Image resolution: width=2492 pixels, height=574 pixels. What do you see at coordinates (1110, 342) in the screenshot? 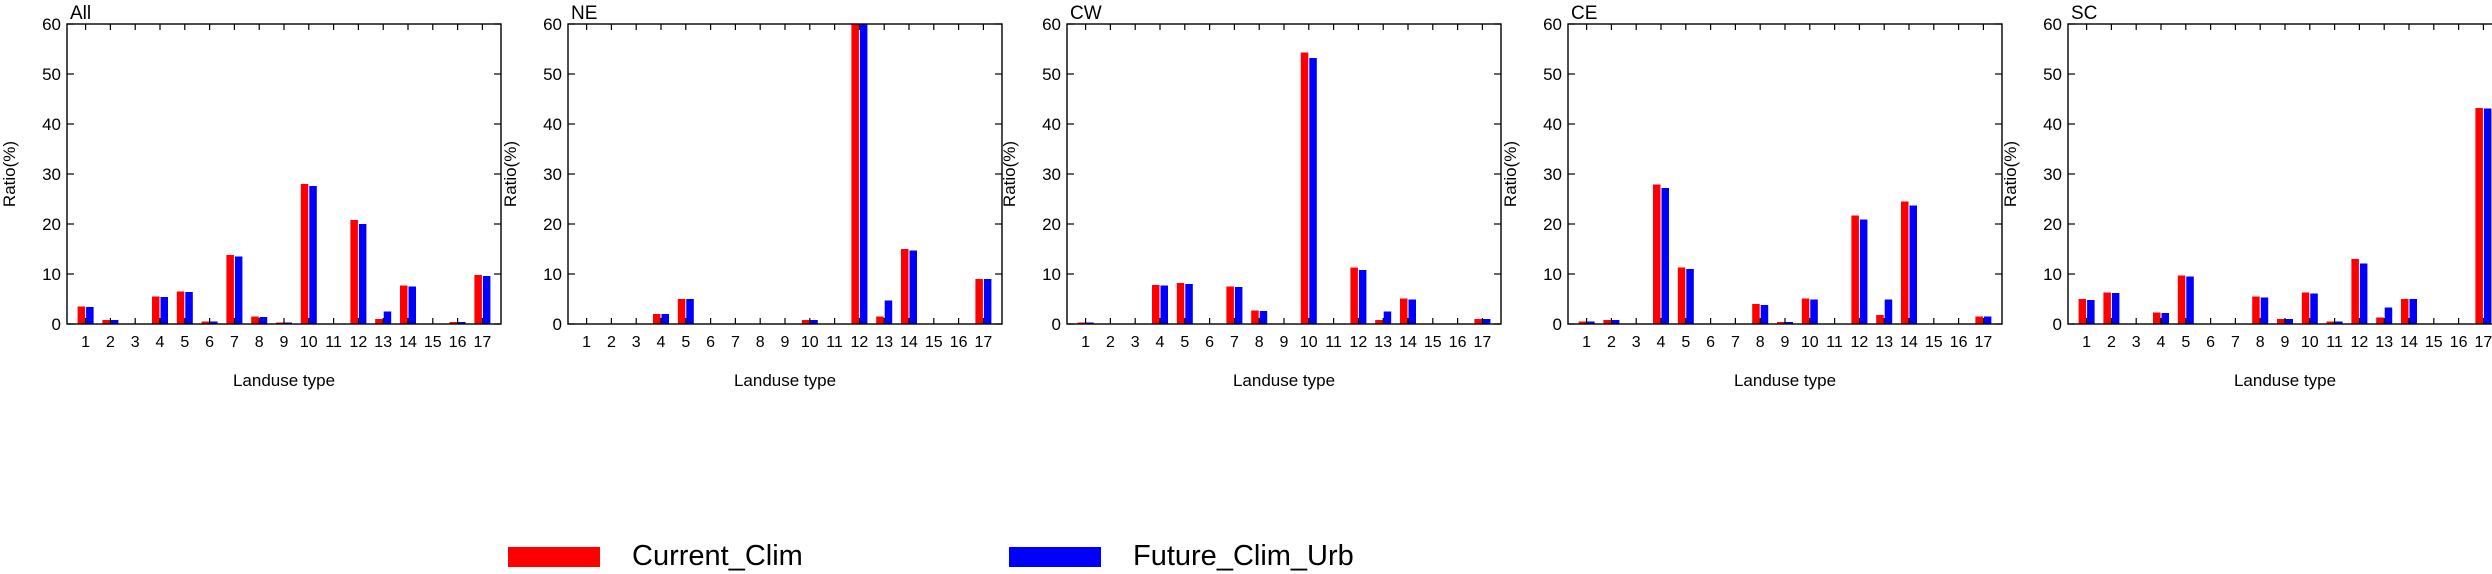
I see `x-tick-label: 2` at bounding box center [1110, 342].